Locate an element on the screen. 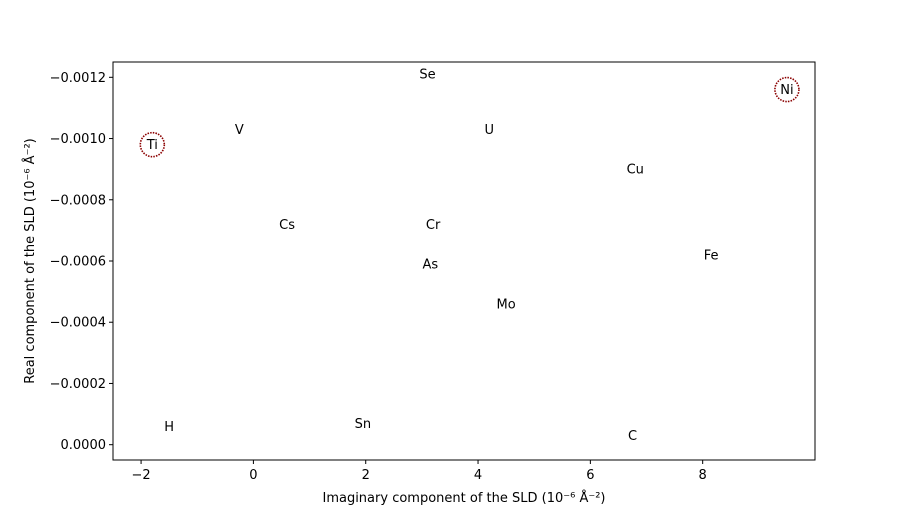  y-tick-label: −0.0012 is located at coordinates (78, 78).